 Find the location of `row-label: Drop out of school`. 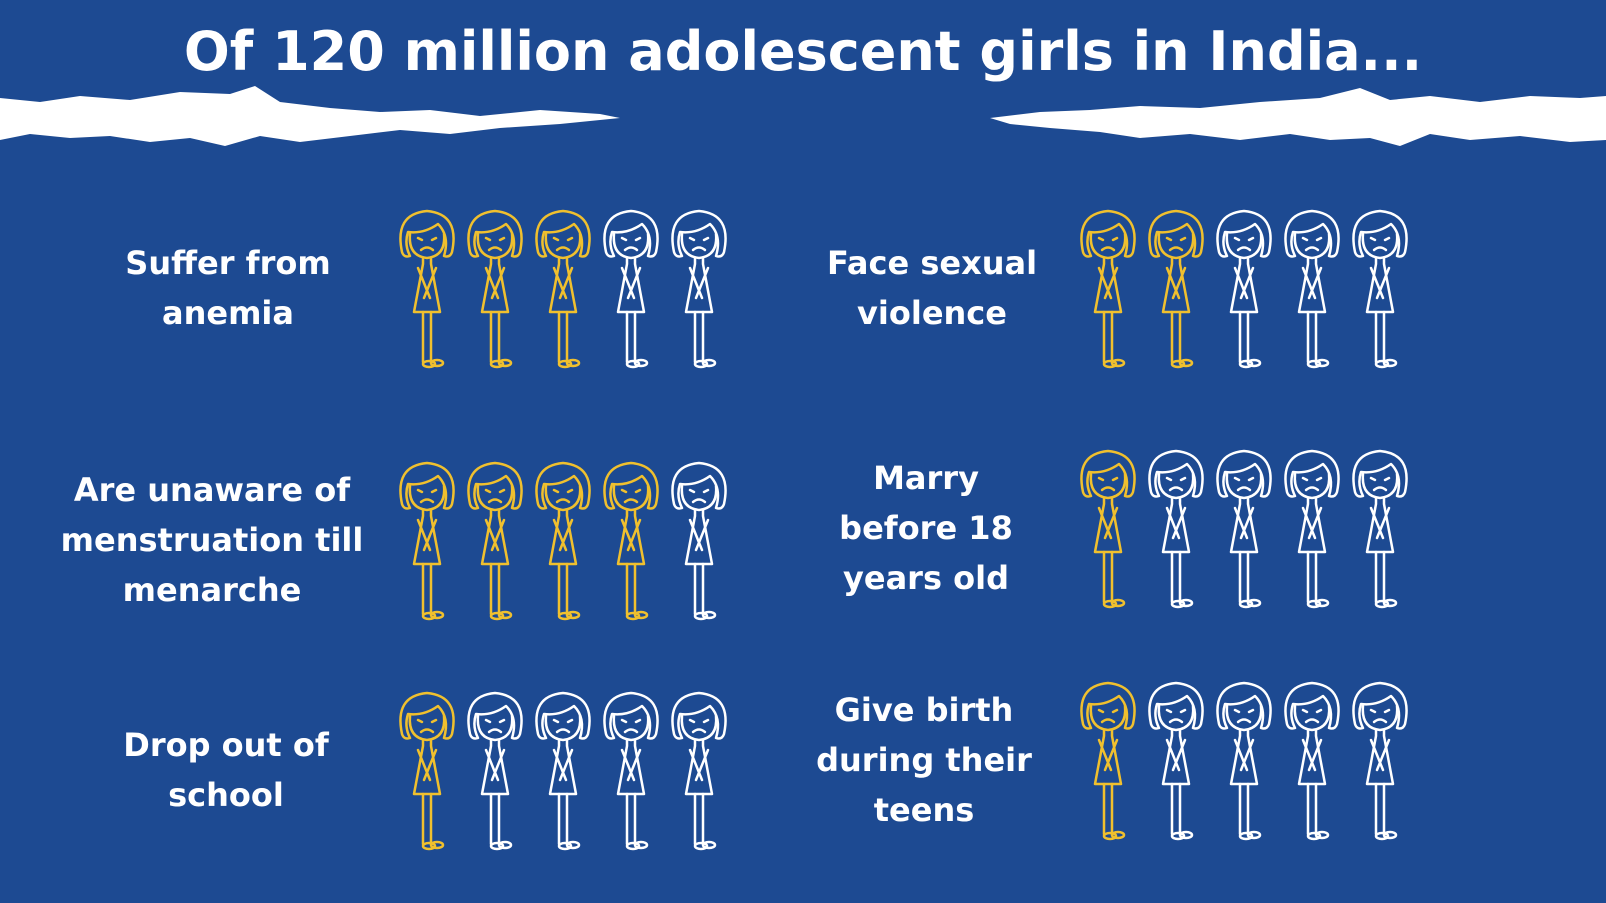

row-label: Drop out of school is located at coordinates (226, 770).